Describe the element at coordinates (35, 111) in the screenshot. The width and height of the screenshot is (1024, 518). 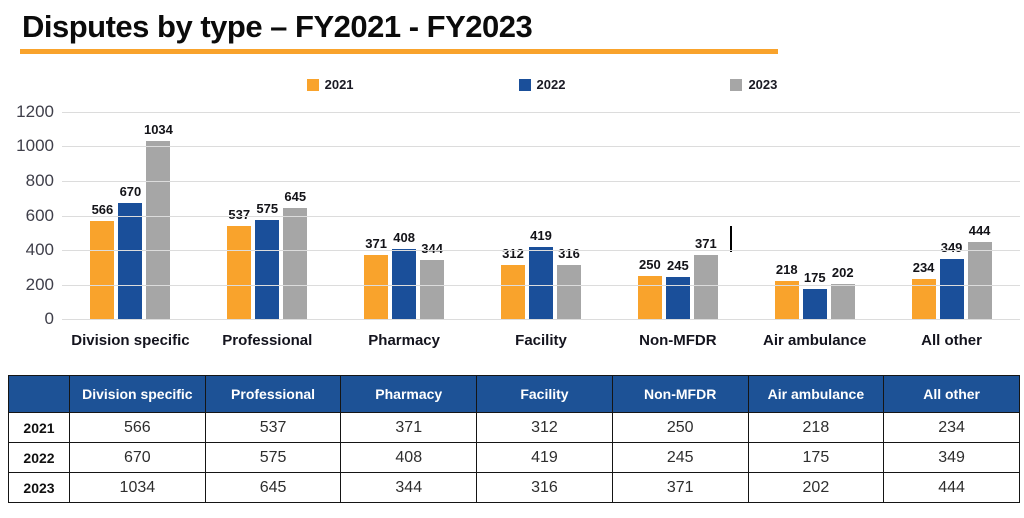
I see `y-axis-tick-1200: 1200` at that location.